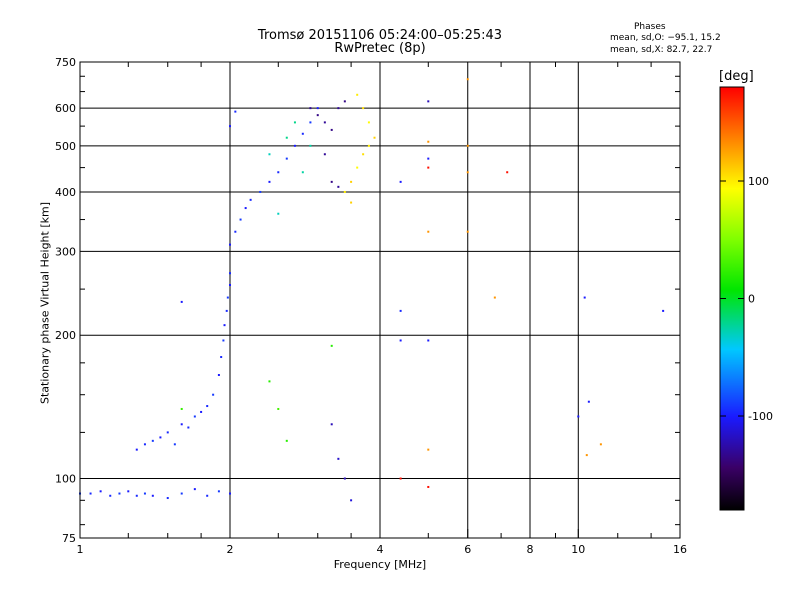 Image resolution: width=800 pixels, height=600 pixels. Describe the element at coordinates (65, 192) in the screenshot. I see `y-tick-label: 400` at that location.